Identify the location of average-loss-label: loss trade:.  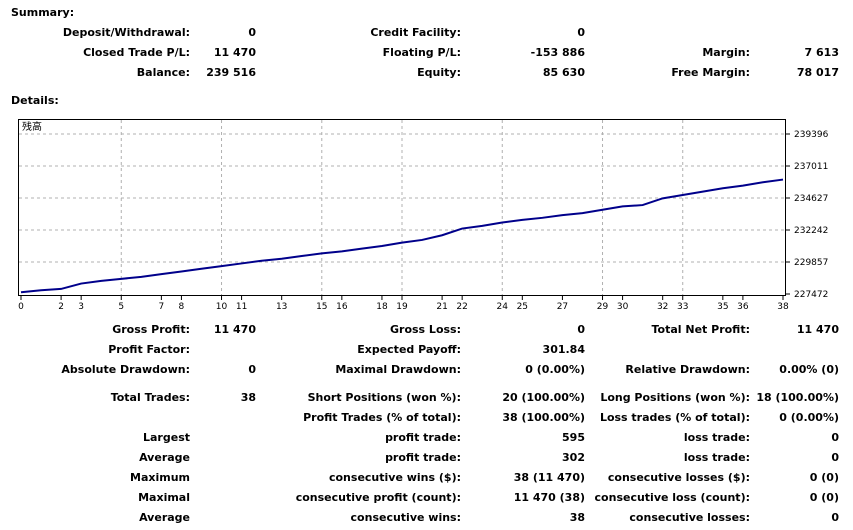
(716, 457).